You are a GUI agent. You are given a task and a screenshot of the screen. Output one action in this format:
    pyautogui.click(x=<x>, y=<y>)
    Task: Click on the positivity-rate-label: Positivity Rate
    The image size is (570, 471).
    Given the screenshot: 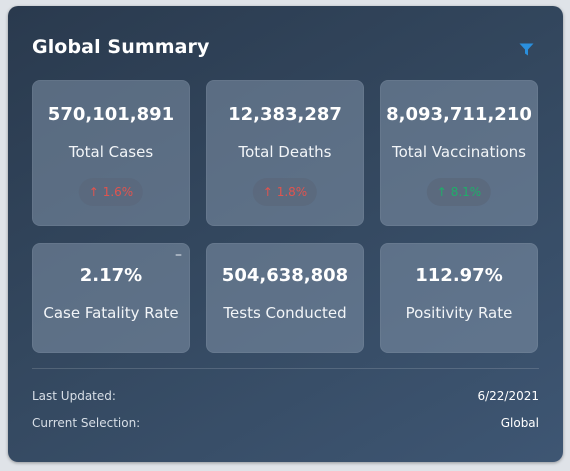 What is the action you would take?
    pyautogui.click(x=459, y=313)
    